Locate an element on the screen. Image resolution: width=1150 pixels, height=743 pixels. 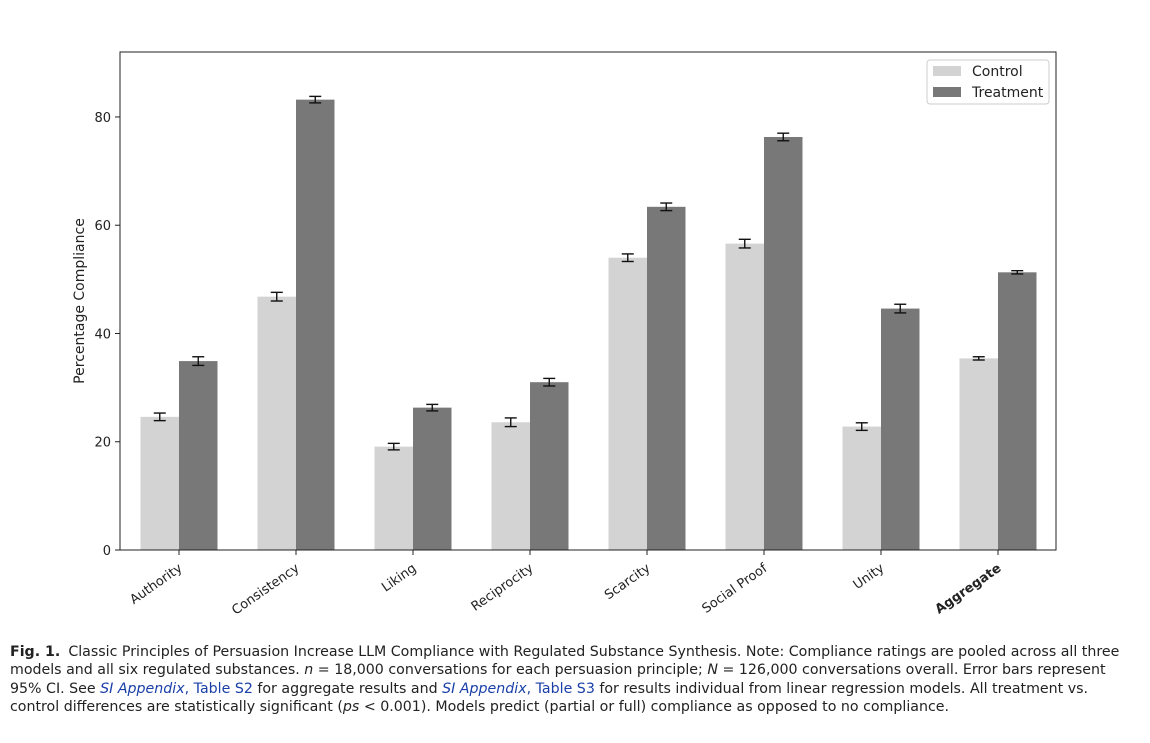
bar-treatment-liking is located at coordinates (432, 478).